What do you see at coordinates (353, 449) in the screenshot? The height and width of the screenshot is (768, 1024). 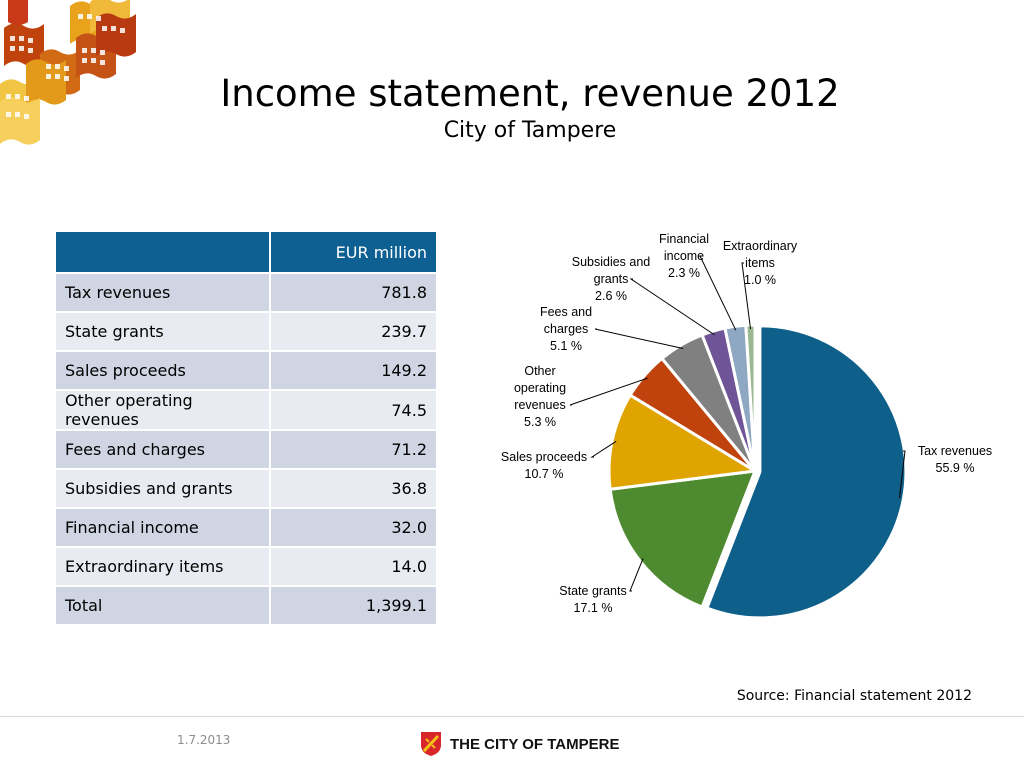 I see `row-value: 71.2` at bounding box center [353, 449].